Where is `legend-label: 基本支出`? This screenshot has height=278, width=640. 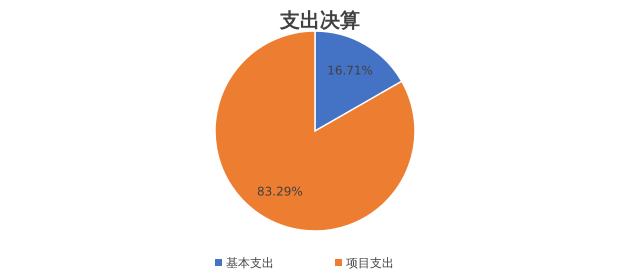 legend-label: 基本支出 is located at coordinates (250, 263).